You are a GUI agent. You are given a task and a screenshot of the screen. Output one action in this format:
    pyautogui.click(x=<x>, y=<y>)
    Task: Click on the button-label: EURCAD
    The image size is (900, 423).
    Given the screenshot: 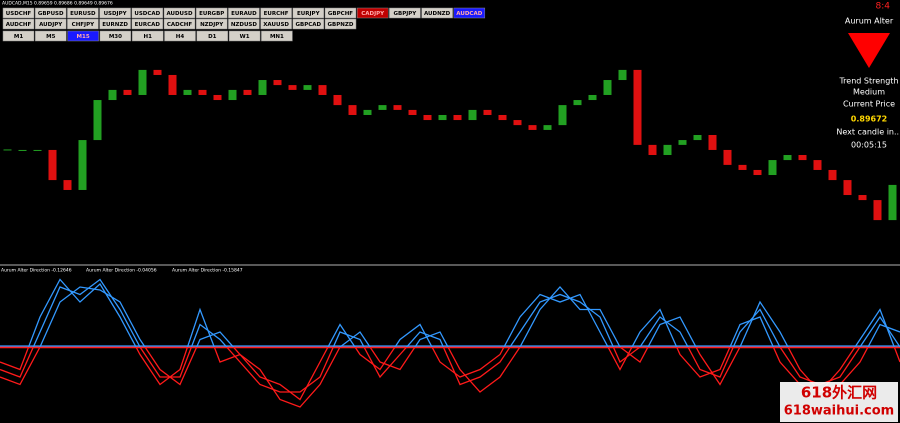 What is the action you would take?
    pyautogui.click(x=148, y=25)
    